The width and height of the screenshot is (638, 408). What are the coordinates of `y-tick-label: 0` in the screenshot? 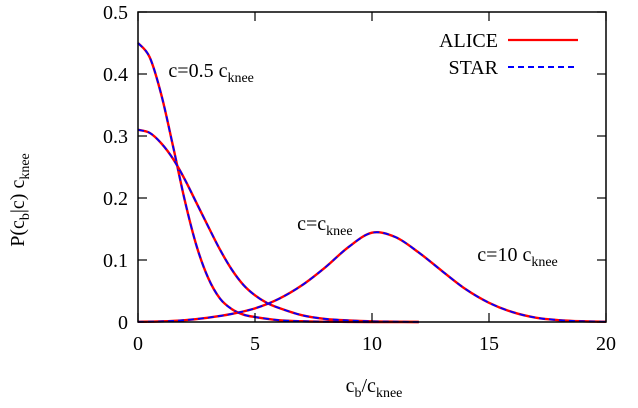 It's located at (123, 323).